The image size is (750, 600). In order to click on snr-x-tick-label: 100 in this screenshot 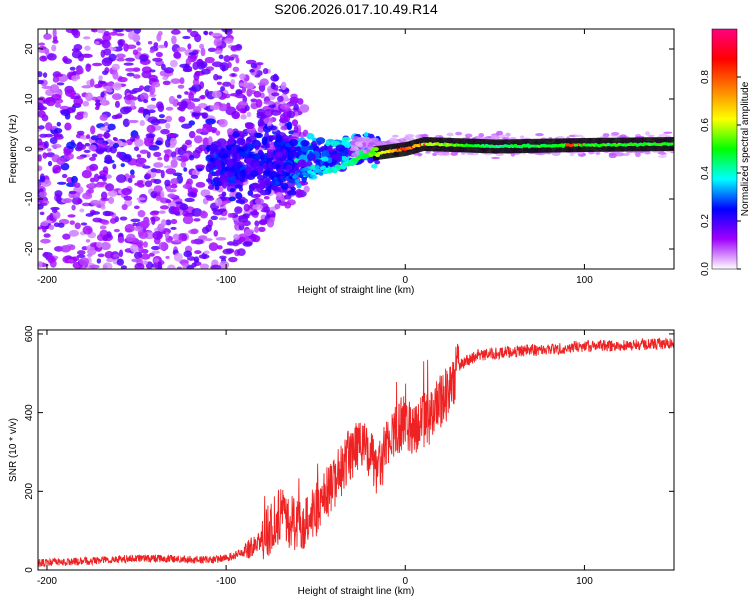, I will do `click(584, 581)`.